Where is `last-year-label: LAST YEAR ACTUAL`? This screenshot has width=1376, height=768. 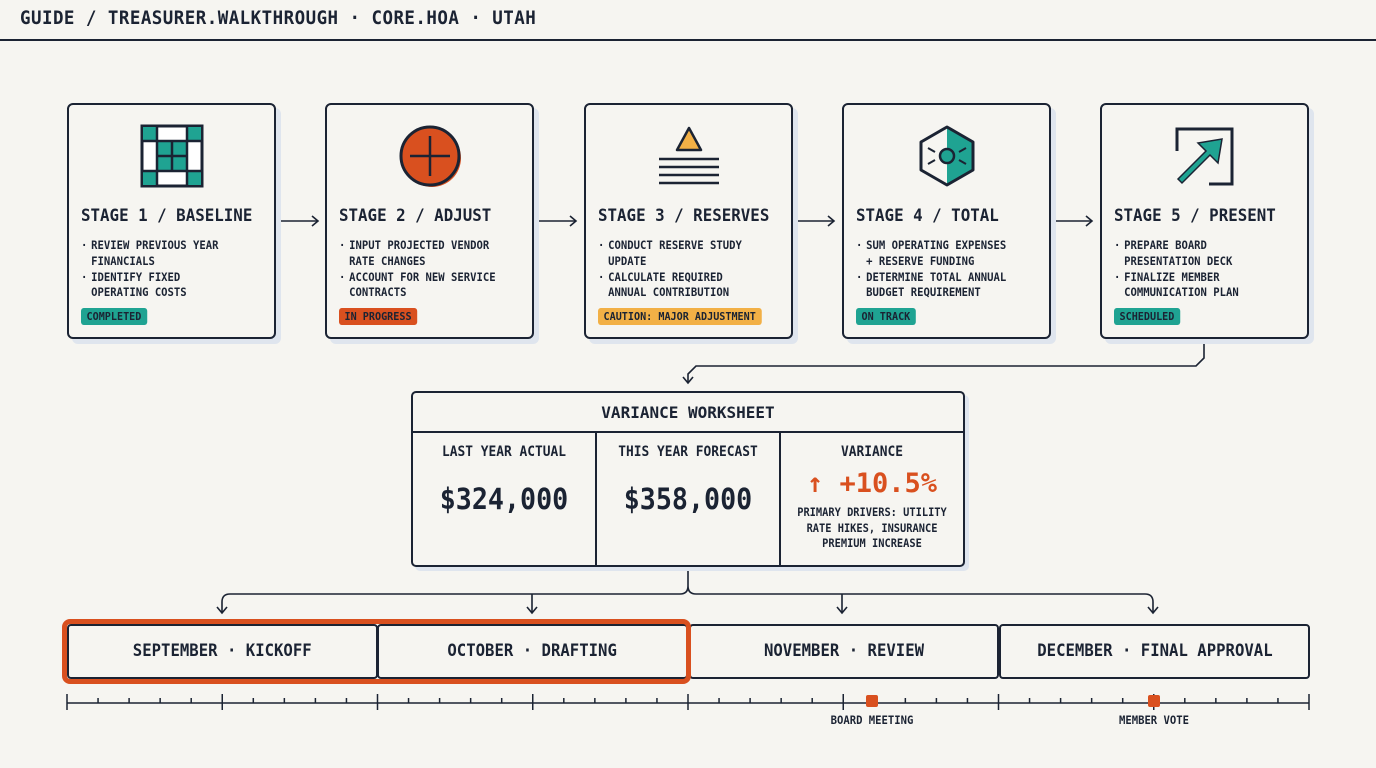 last-year-label: LAST YEAR ACTUAL is located at coordinates (504, 452).